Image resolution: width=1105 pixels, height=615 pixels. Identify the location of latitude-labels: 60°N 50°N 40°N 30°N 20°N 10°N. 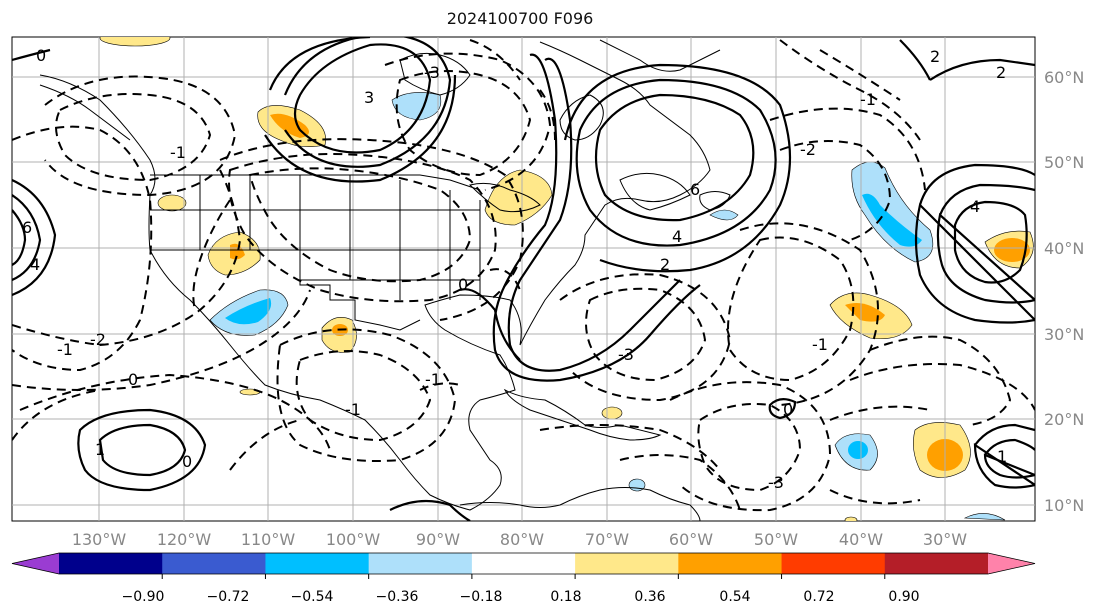
(1064, 291).